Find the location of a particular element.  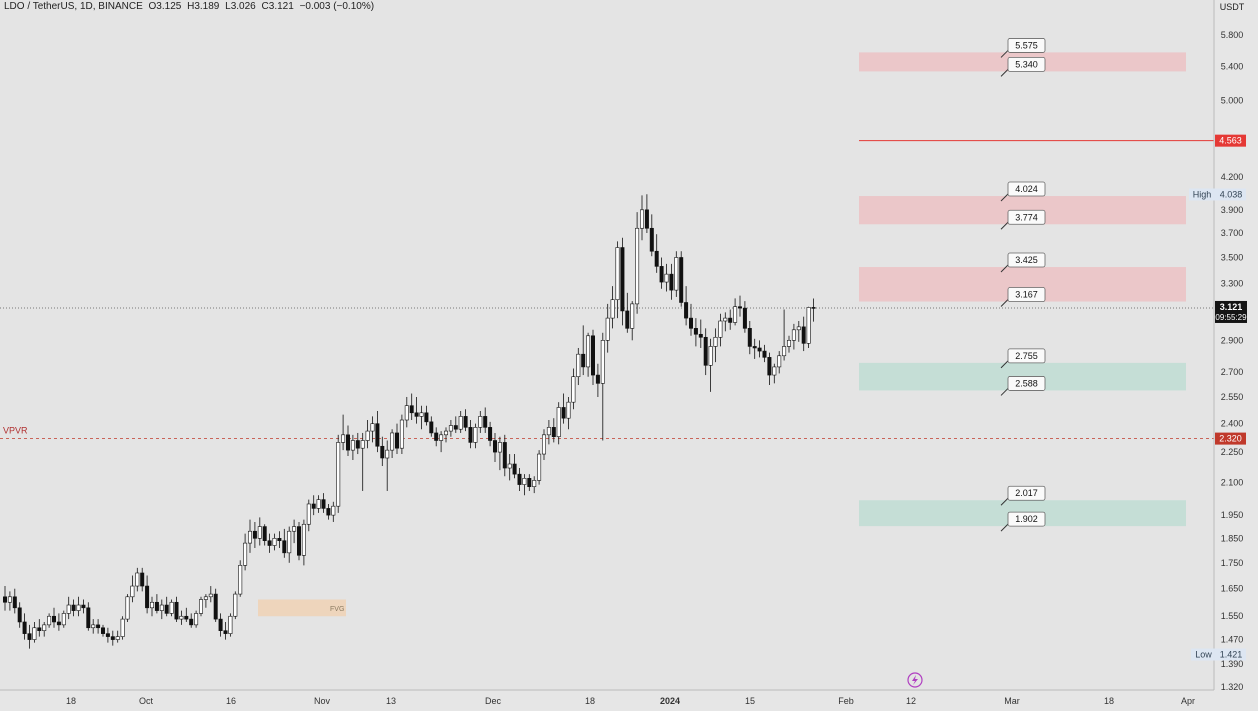

last-price-badge-bg is located at coordinates (1231, 311).